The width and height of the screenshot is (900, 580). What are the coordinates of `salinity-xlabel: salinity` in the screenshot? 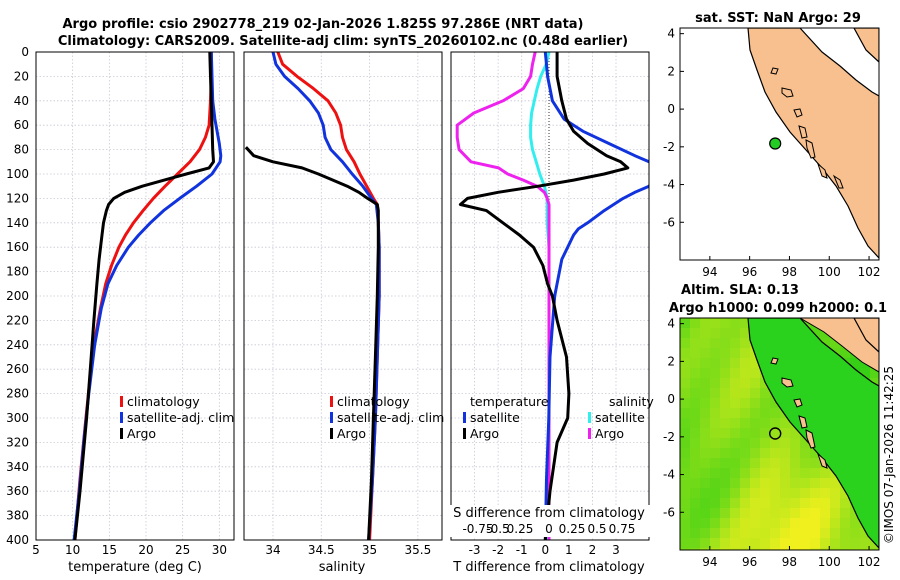 It's located at (342, 567).